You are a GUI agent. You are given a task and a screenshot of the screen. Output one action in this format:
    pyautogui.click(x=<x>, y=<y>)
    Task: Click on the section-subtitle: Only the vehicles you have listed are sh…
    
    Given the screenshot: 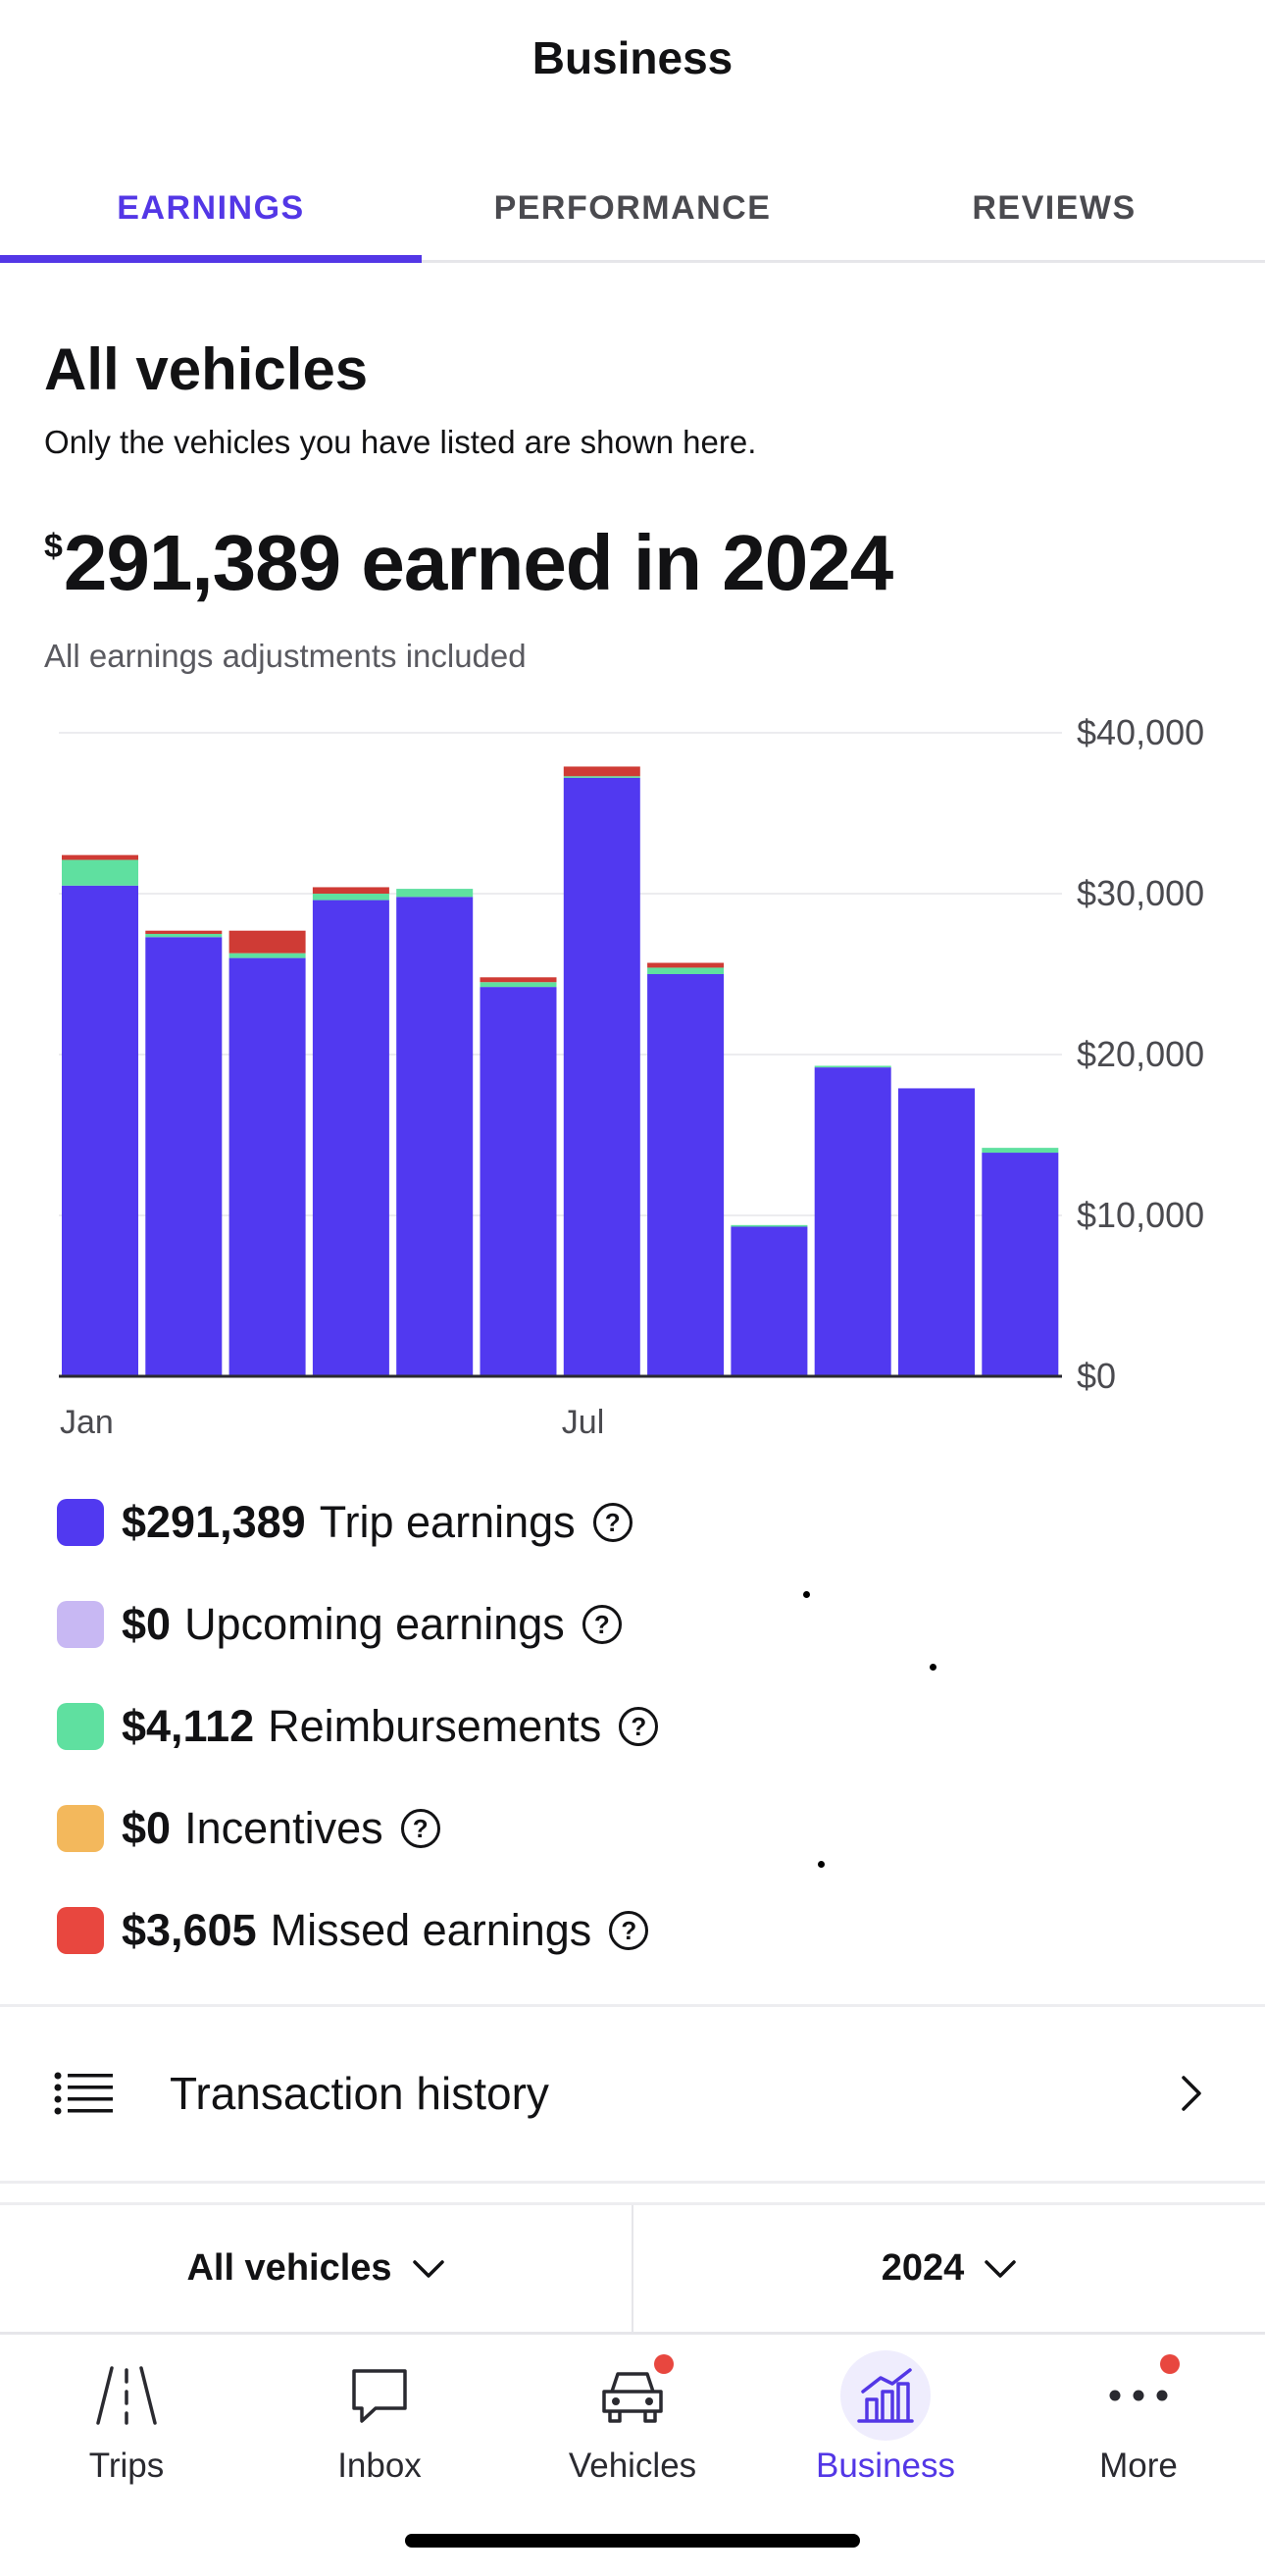 What is the action you would take?
    pyautogui.click(x=400, y=442)
    